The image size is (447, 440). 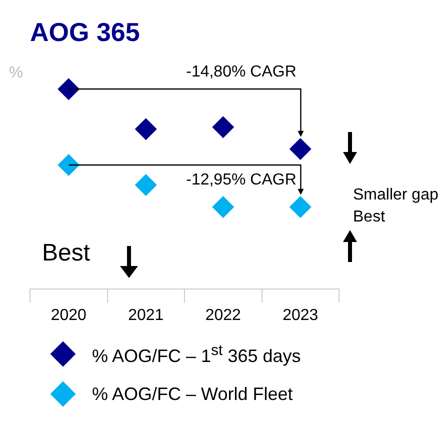 What do you see at coordinates (369, 217) in the screenshot?
I see `text: Best` at bounding box center [369, 217].